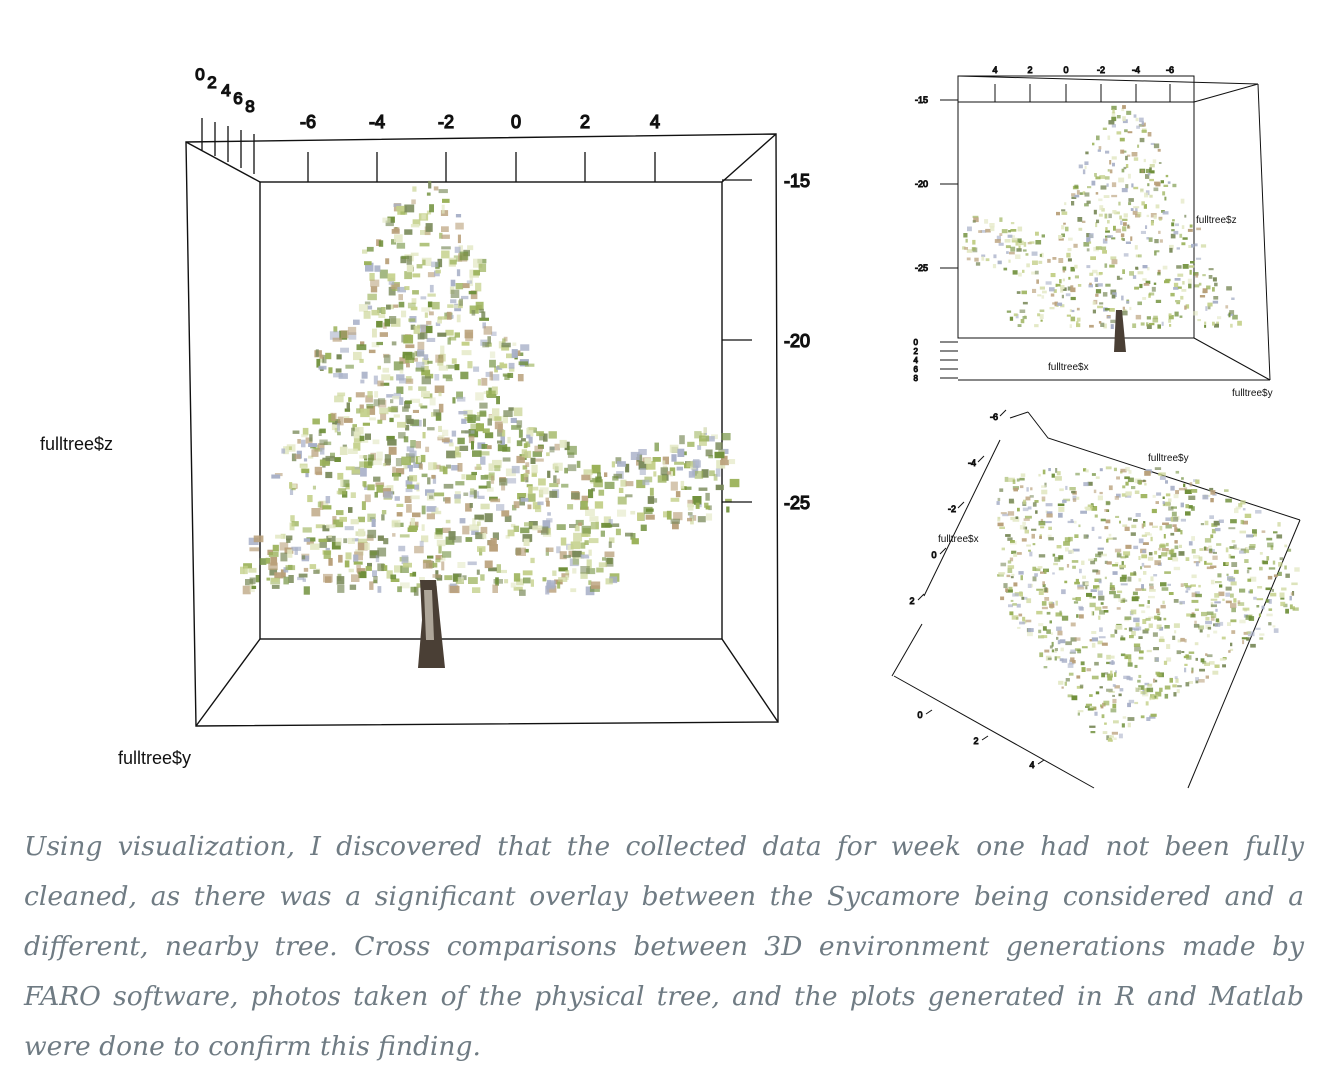 This screenshot has width=1340, height=1082. What do you see at coordinates (985, 738) in the screenshot?
I see `top-y-tick` at bounding box center [985, 738].